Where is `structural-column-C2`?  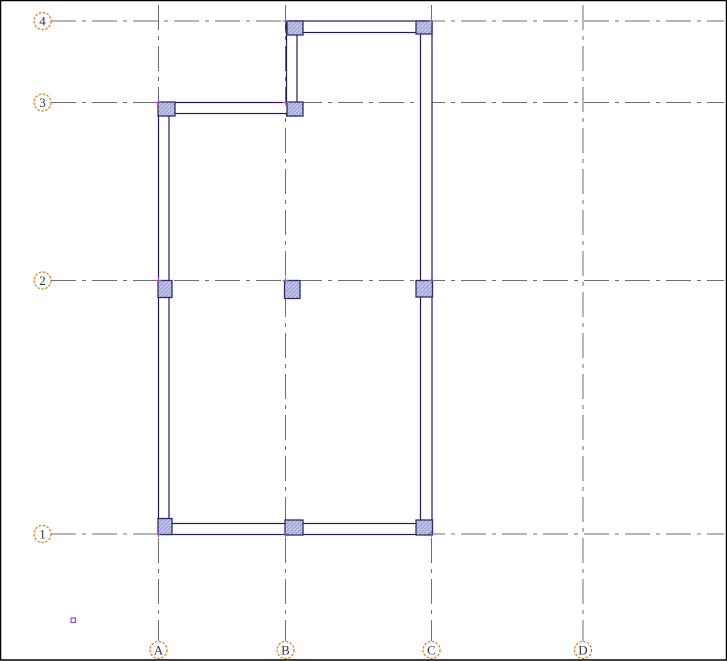
structural-column-C2 is located at coordinates (424, 288).